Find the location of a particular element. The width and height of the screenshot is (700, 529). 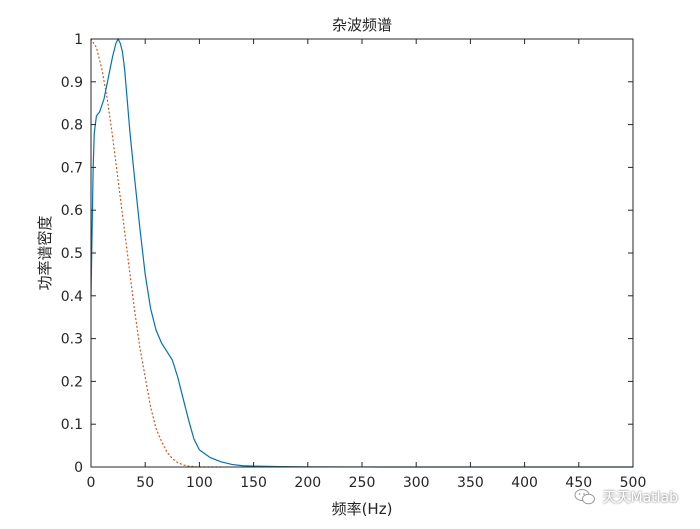

x-tick-label-250: 250 is located at coordinates (362, 483).